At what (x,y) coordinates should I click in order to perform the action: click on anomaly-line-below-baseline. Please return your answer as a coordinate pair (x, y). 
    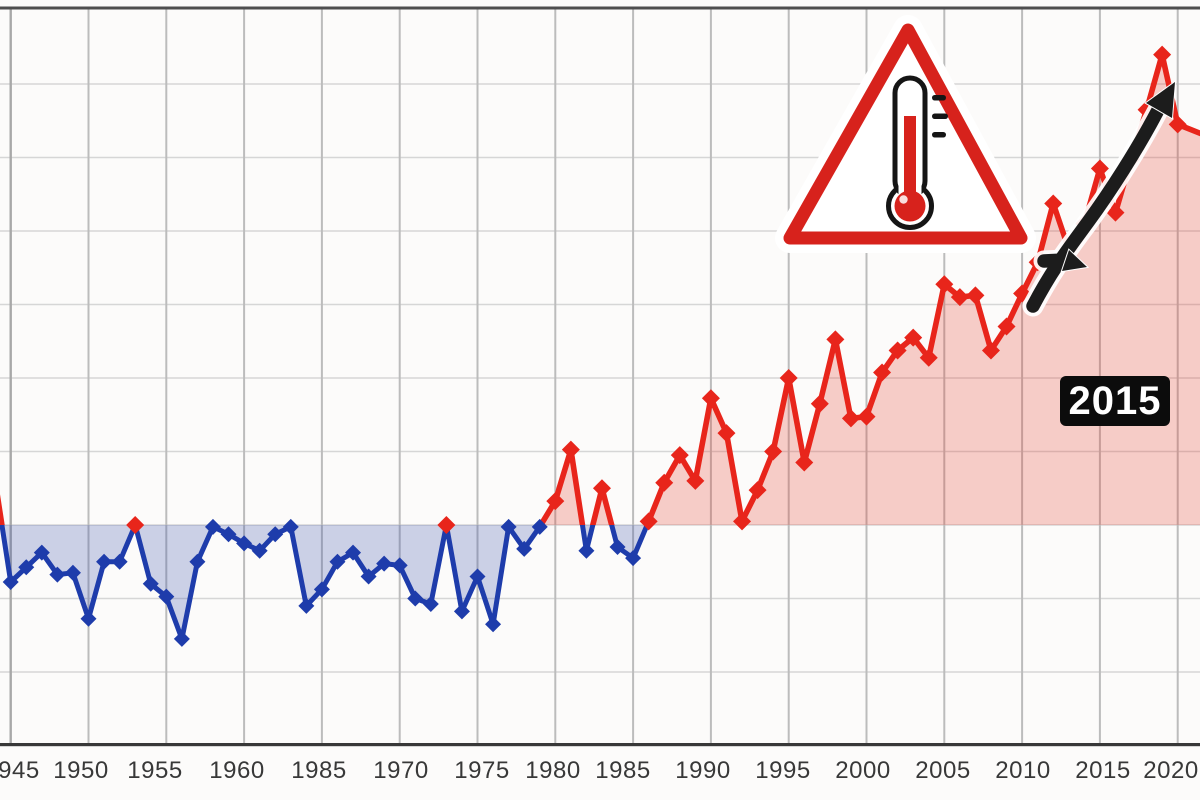
    Looking at the image, I should click on (325, 583).